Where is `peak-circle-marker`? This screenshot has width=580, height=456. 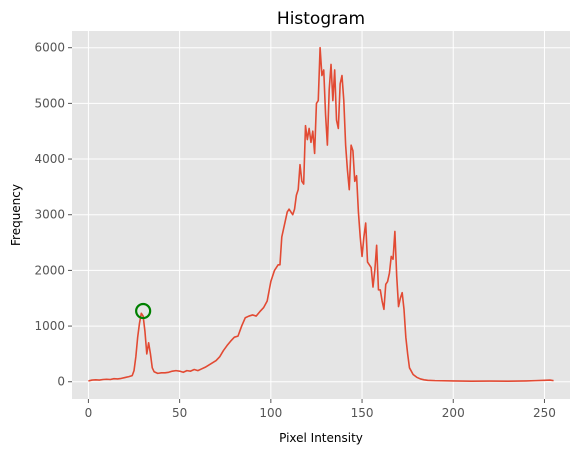
peak-circle-marker is located at coordinates (143, 311).